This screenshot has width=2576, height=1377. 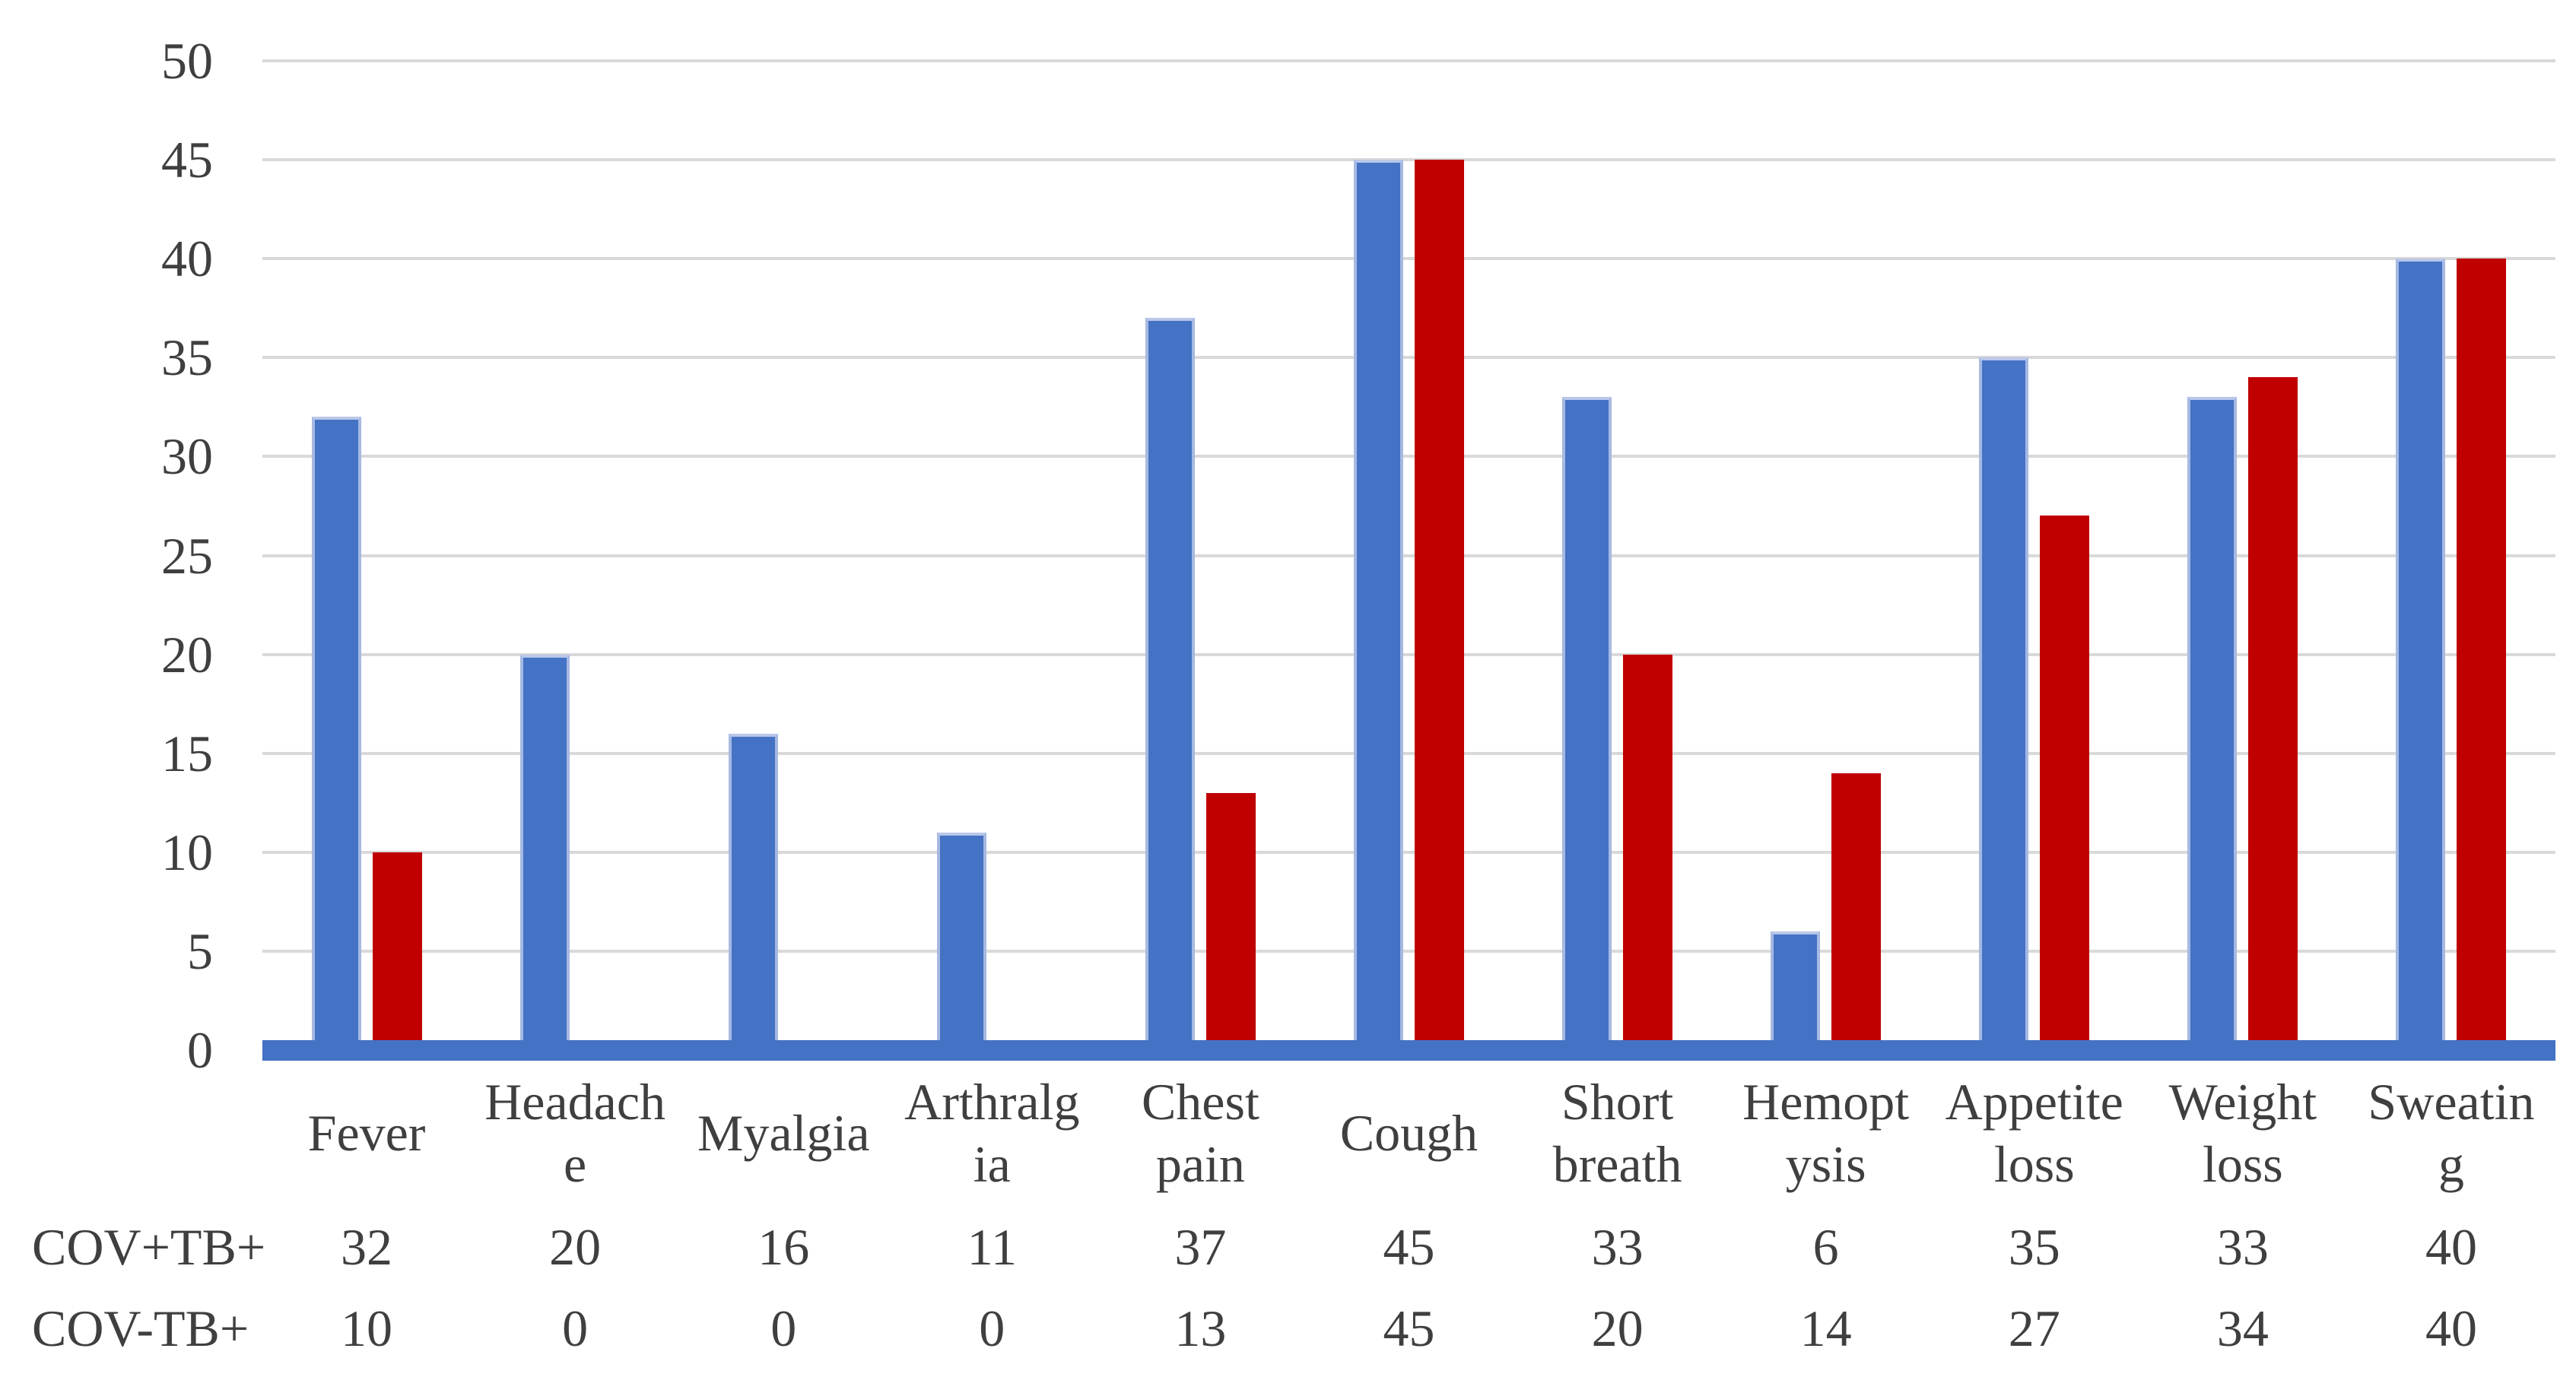 I want to click on category-label-fever: Fever, so click(x=366, y=1133).